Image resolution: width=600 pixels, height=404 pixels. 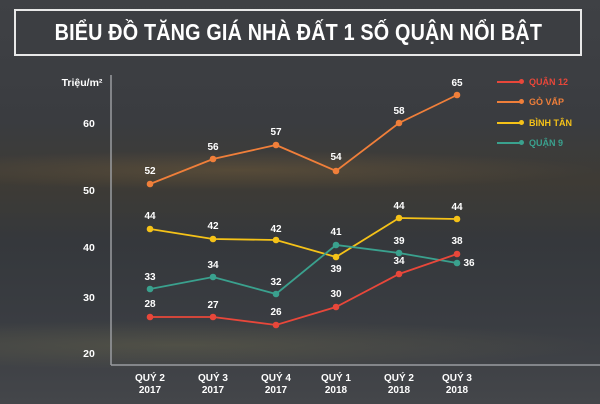 I want to click on legend-item: BÌNH TÂN, so click(x=534, y=122).